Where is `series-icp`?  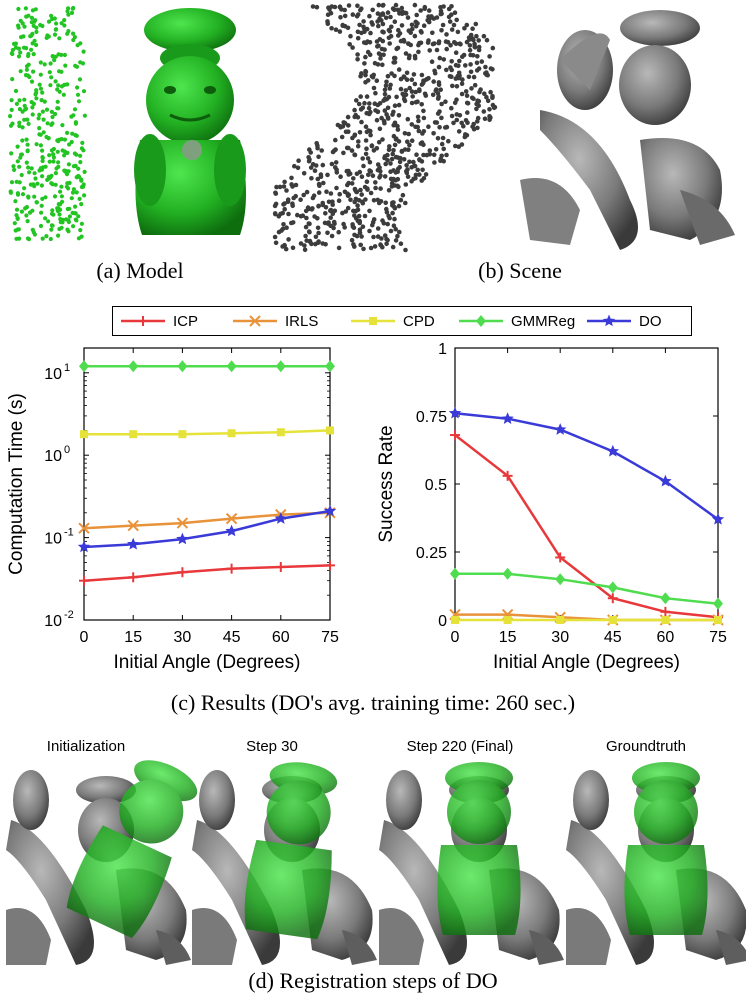
series-icp is located at coordinates (586, 526).